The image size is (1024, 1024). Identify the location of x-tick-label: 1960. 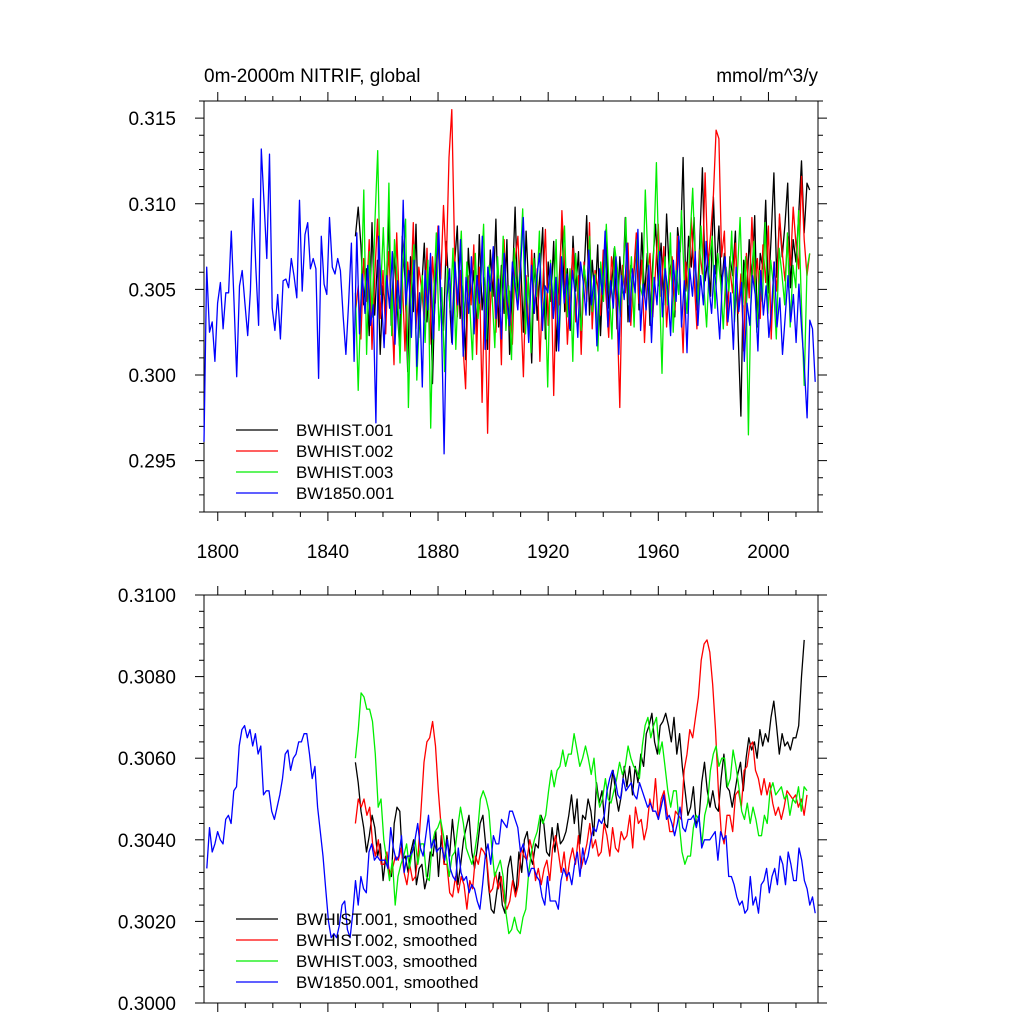
(658, 552).